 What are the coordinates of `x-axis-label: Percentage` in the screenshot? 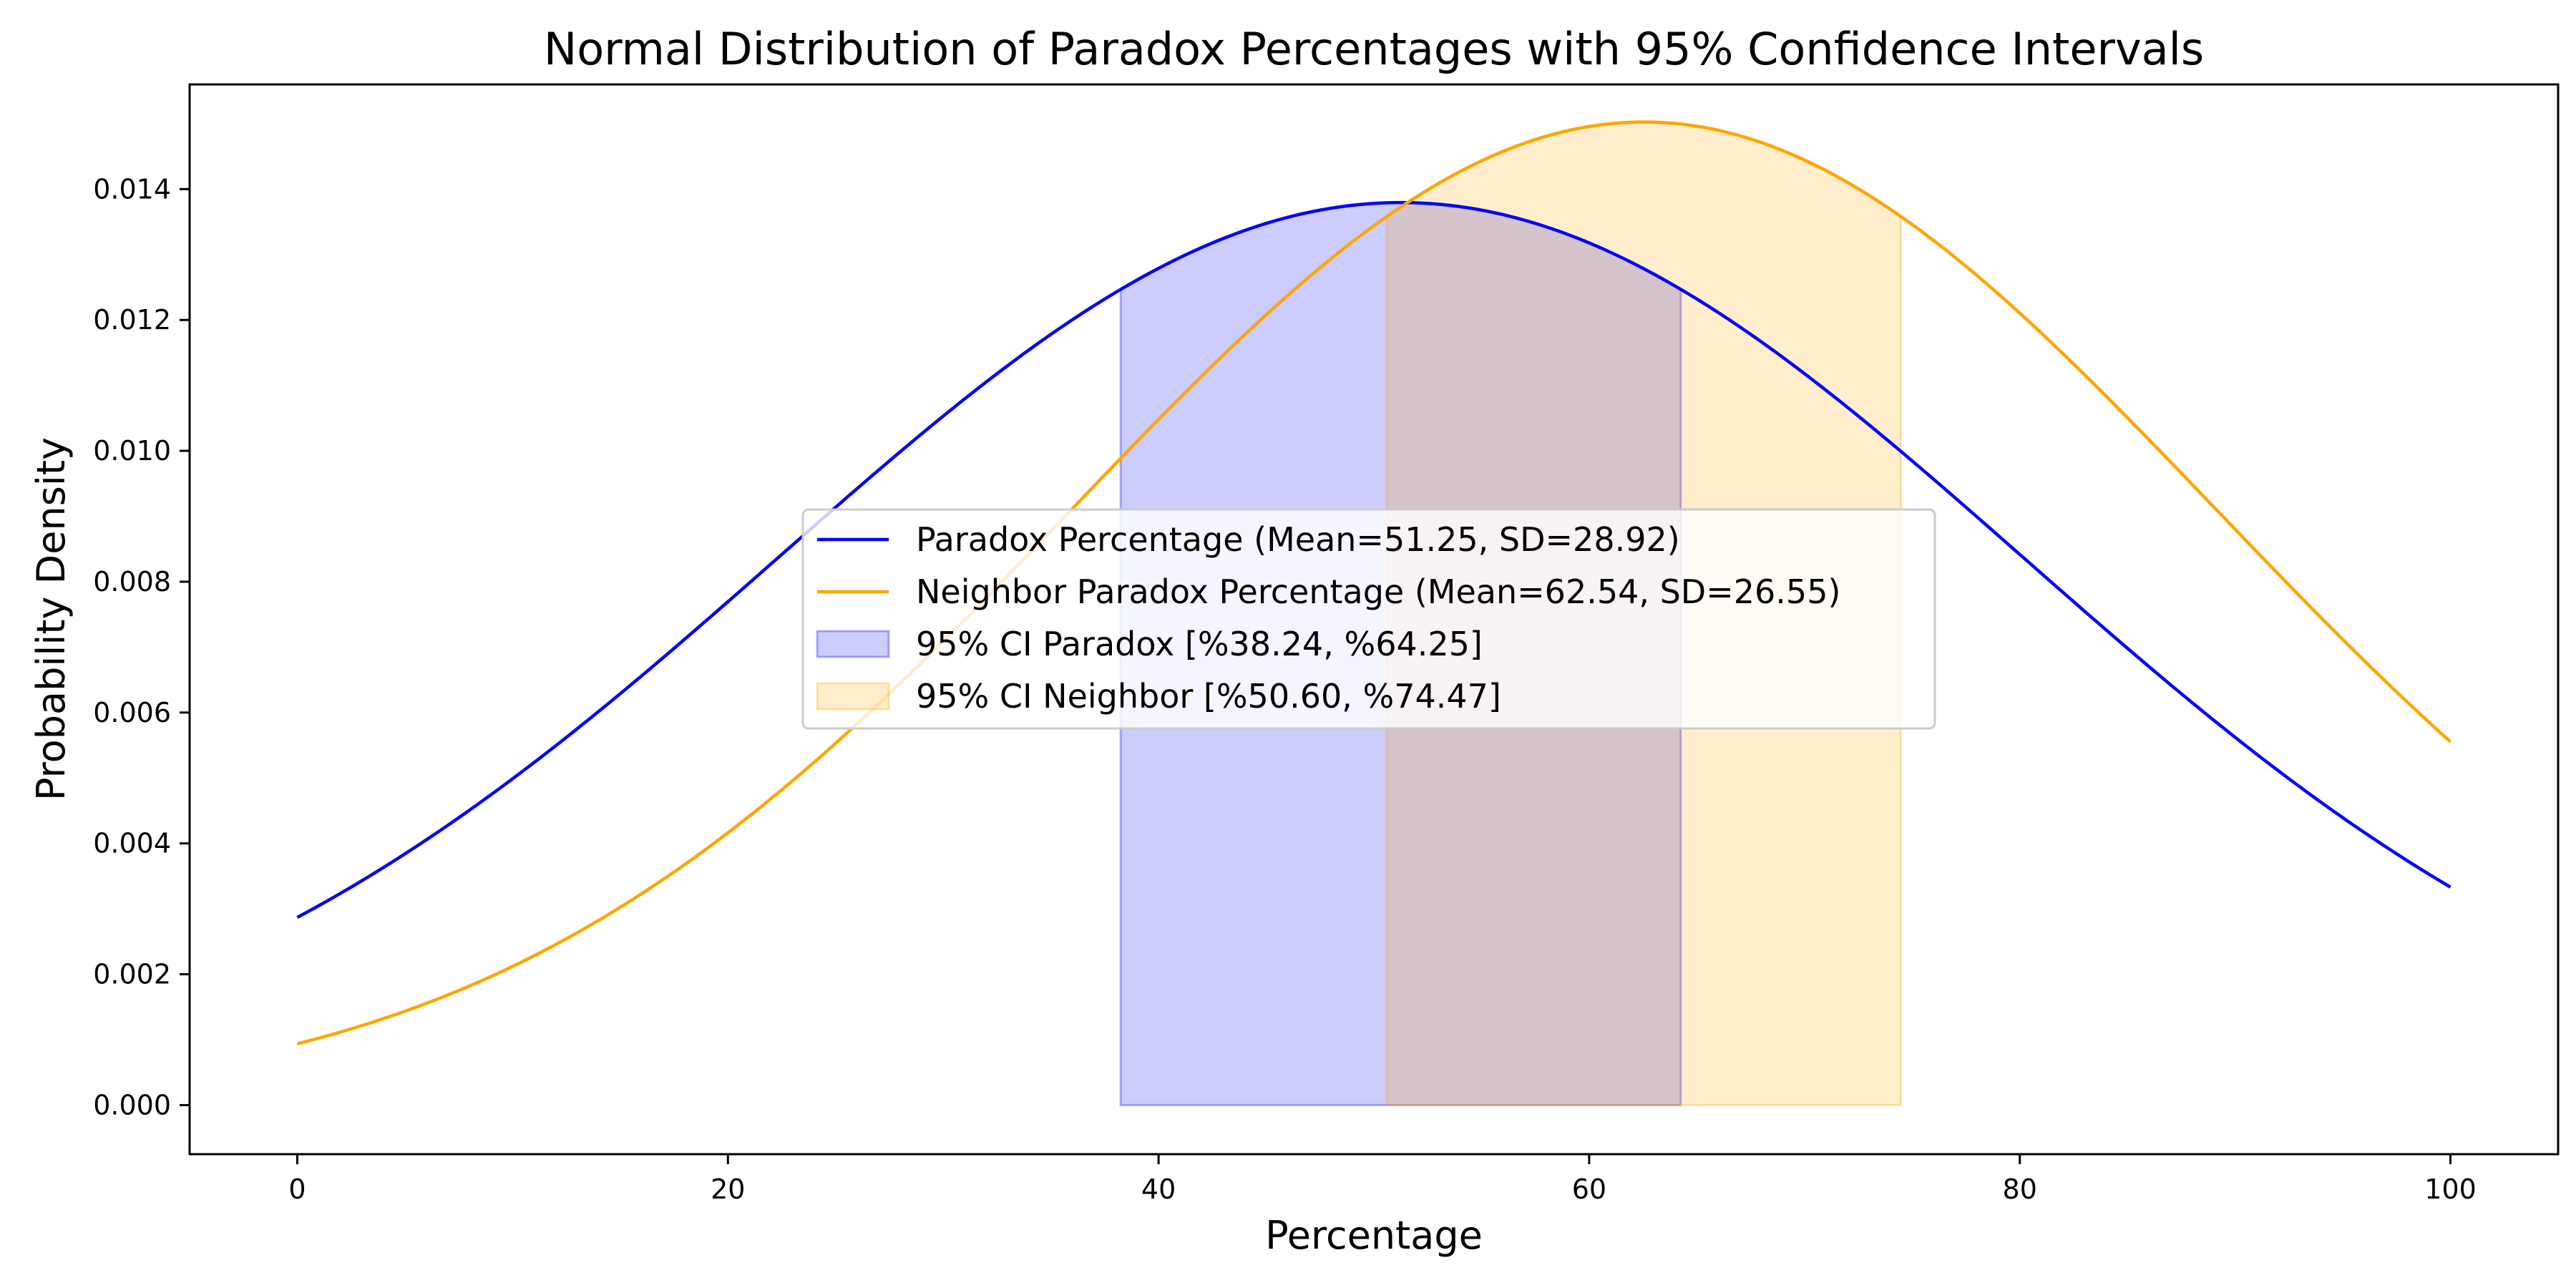 It's located at (1374, 1235).